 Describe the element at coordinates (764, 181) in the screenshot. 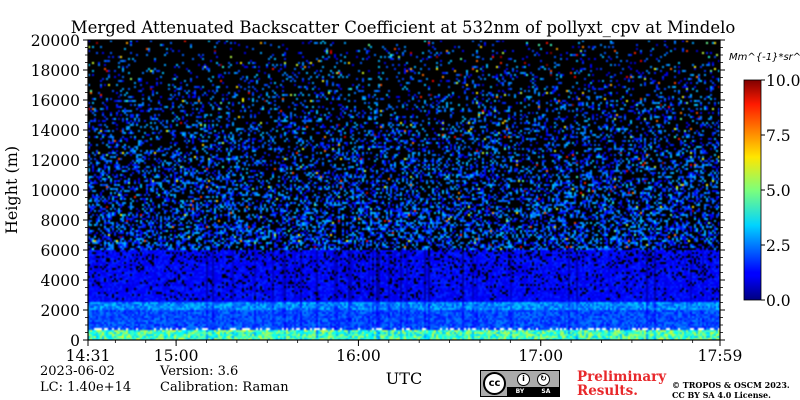

I see `colorbar: Mm^{-1}*sr^{-1} 0.0 2.5 5.0 7.5 10.0` at that location.